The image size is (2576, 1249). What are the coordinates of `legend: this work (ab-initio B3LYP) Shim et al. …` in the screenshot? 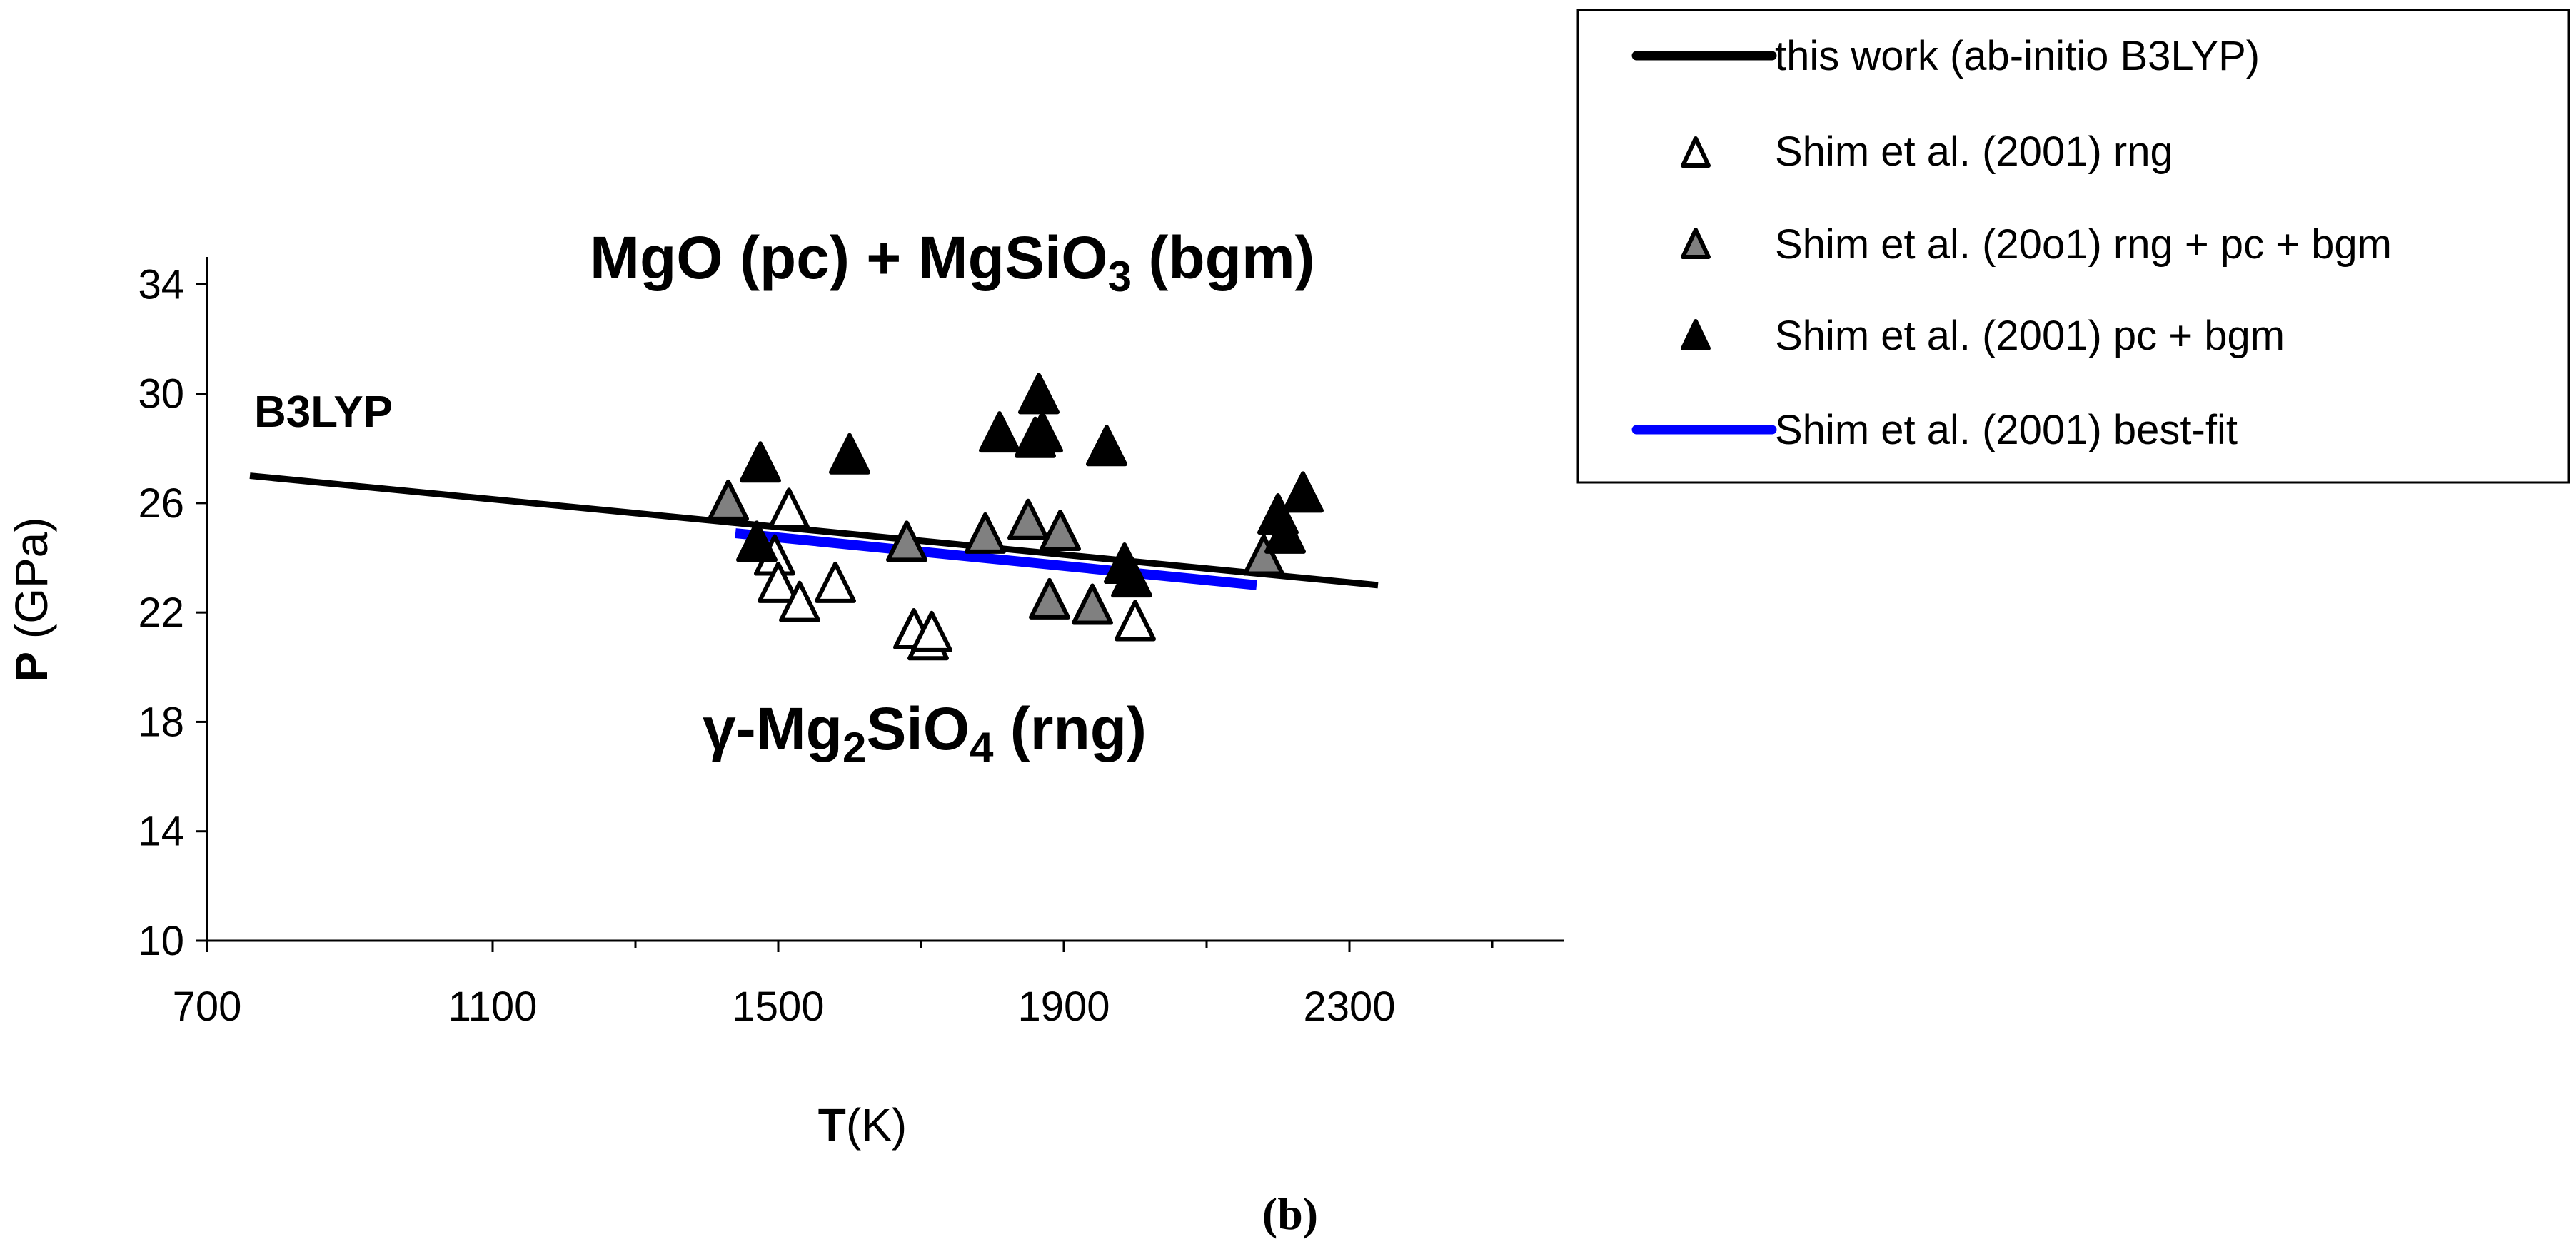 It's located at (2073, 246).